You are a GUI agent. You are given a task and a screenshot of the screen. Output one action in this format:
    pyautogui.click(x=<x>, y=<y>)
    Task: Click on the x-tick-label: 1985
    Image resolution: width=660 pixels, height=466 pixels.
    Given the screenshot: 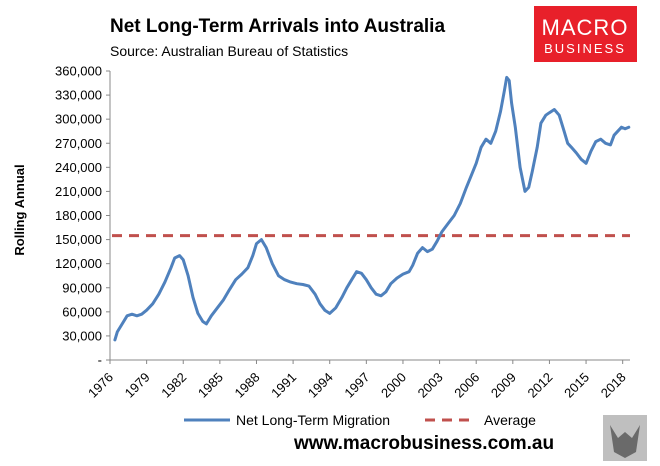 What is the action you would take?
    pyautogui.click(x=210, y=385)
    